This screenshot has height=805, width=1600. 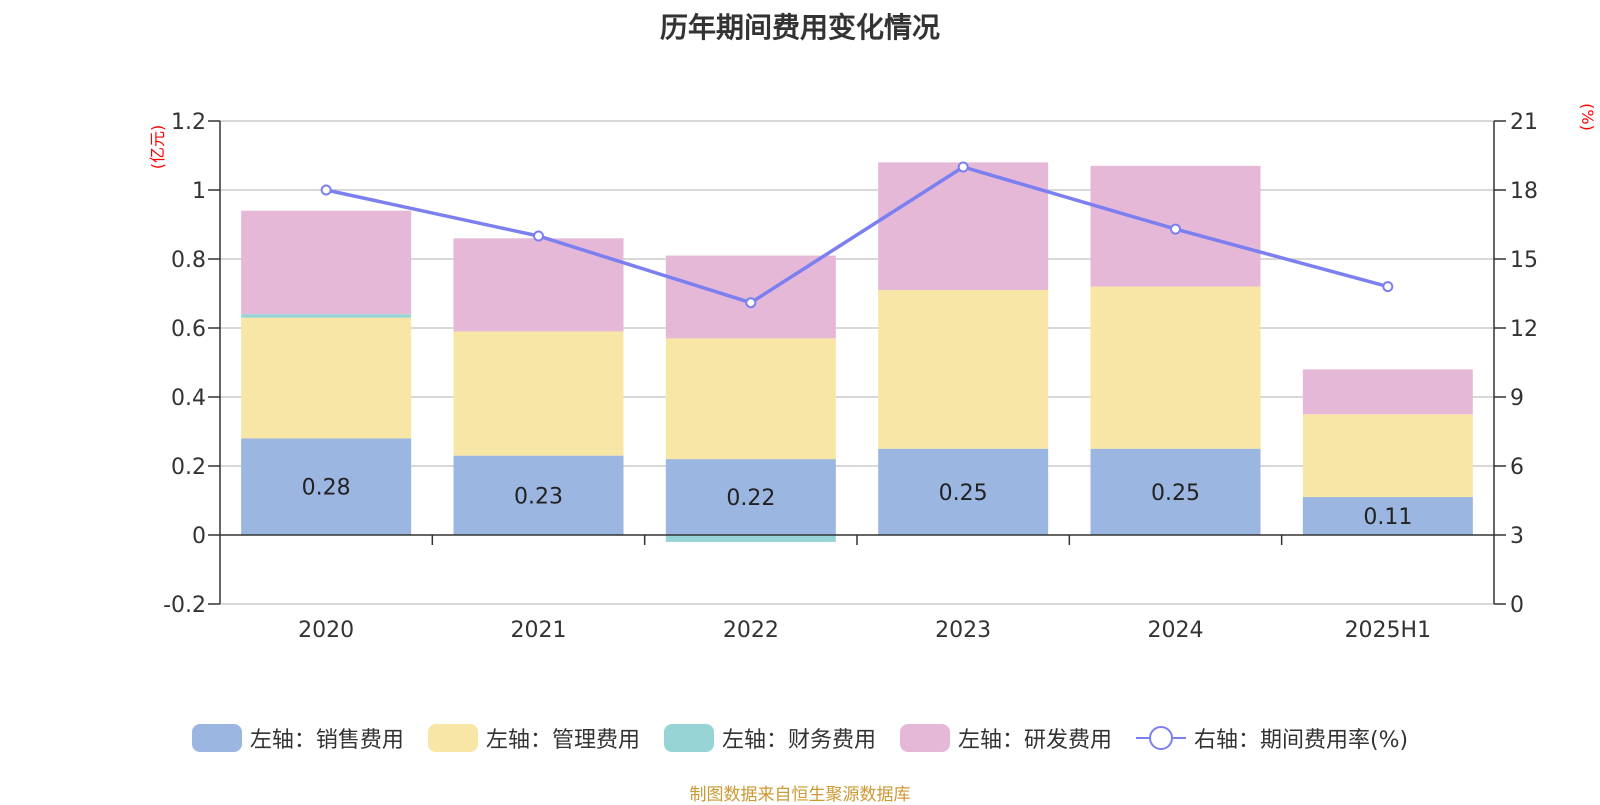 I want to click on data-label: 0.28, so click(x=326, y=488).